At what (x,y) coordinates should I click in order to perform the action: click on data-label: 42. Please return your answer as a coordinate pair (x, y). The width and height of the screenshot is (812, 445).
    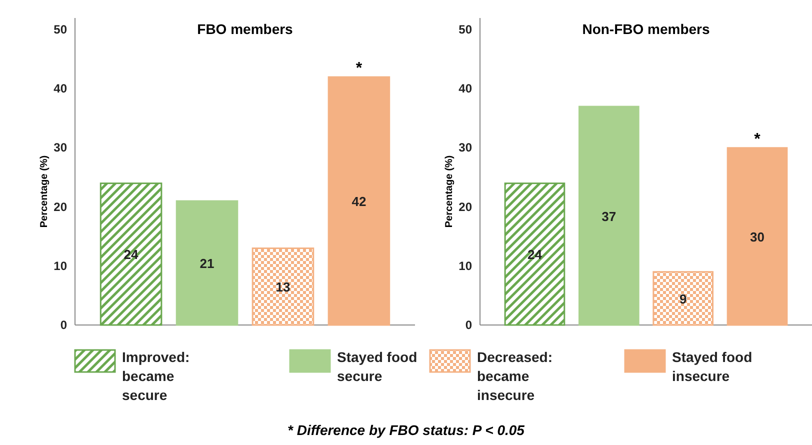
    Looking at the image, I should click on (359, 202).